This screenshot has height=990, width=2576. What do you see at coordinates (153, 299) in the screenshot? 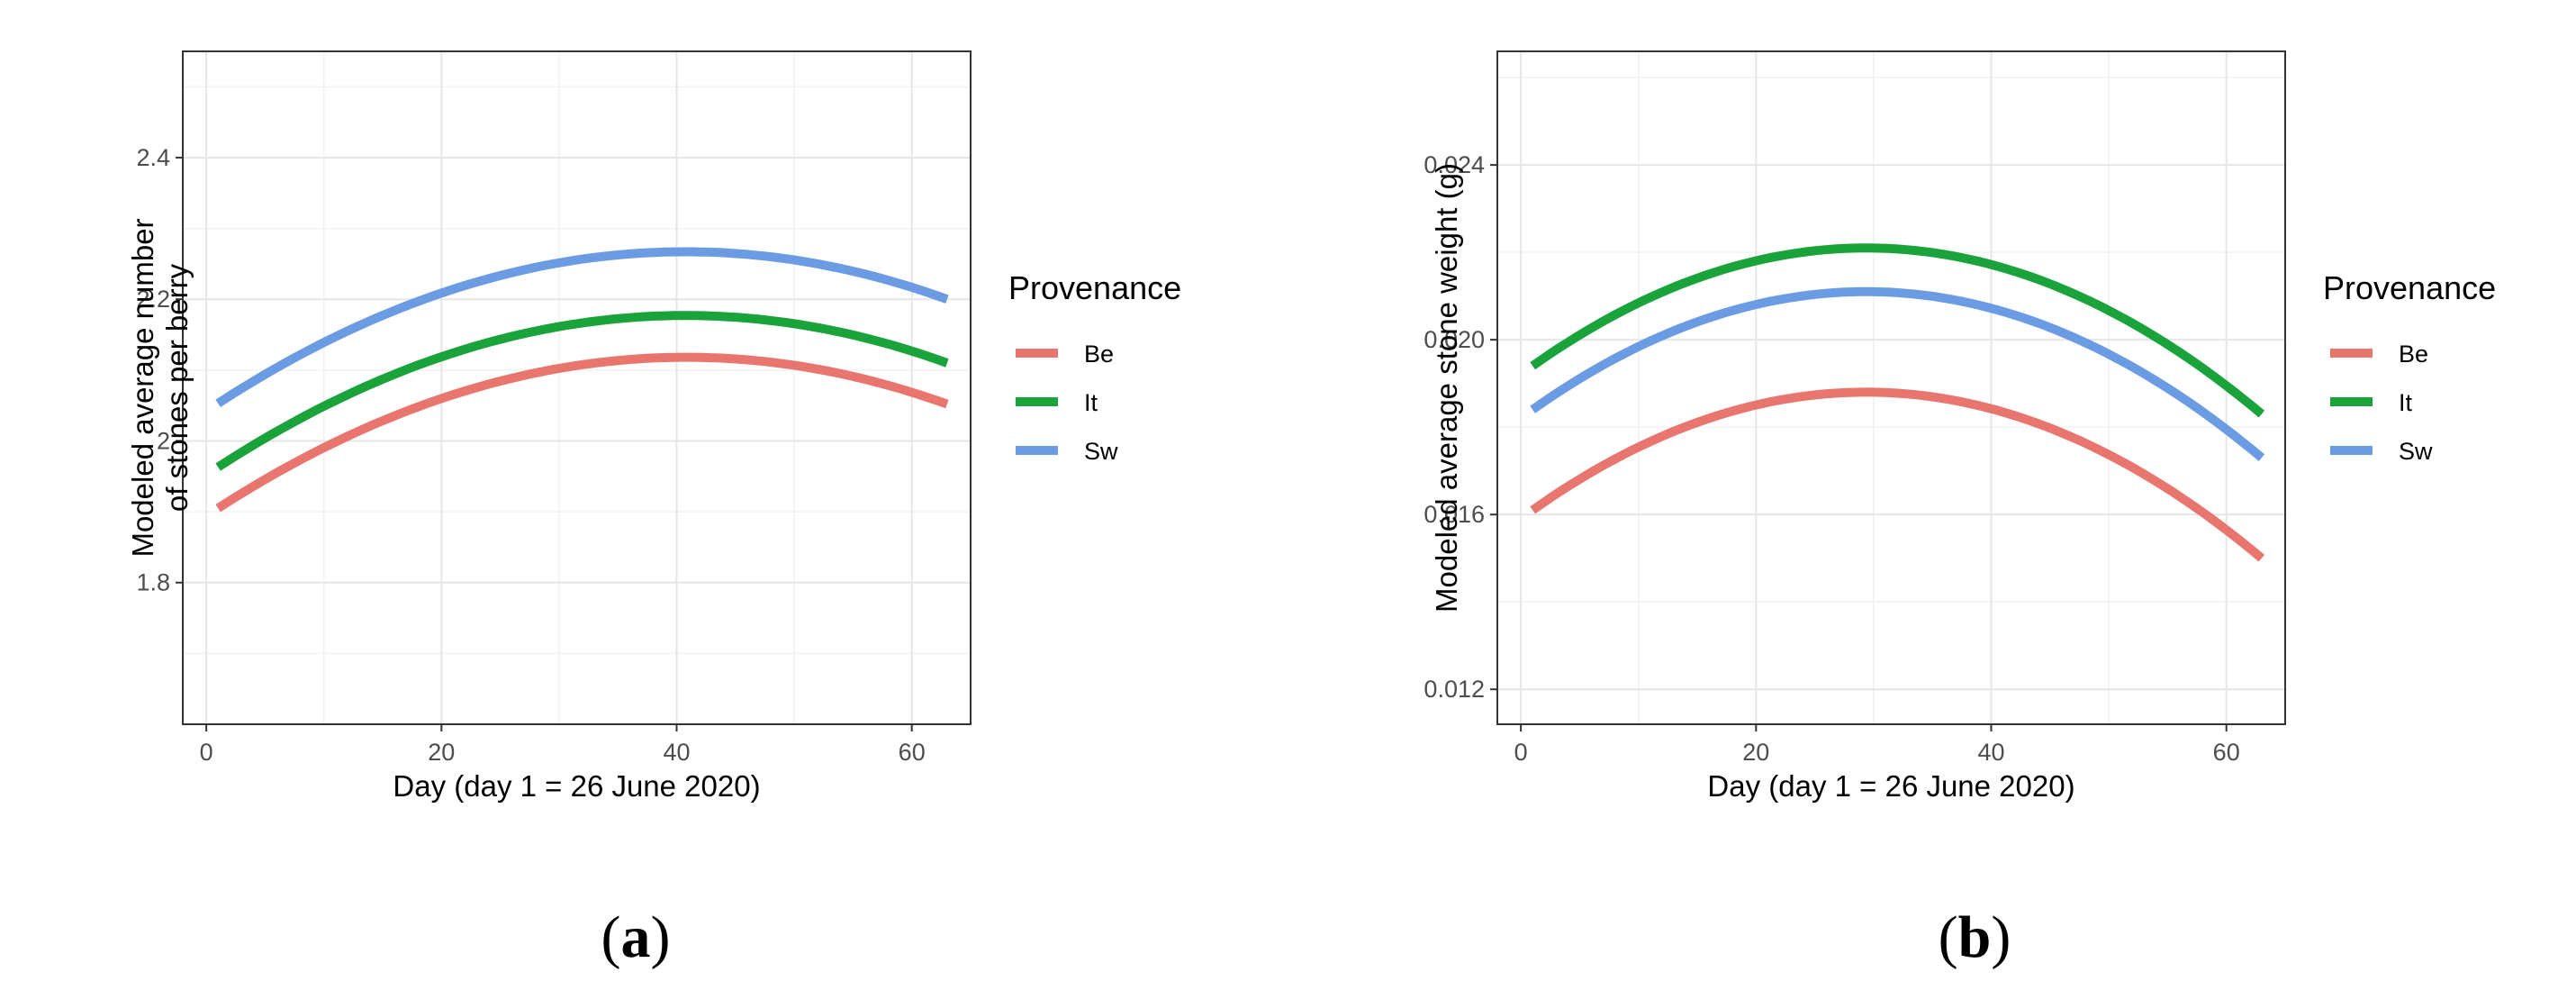
I see `y-tick-label: 2.2` at bounding box center [153, 299].